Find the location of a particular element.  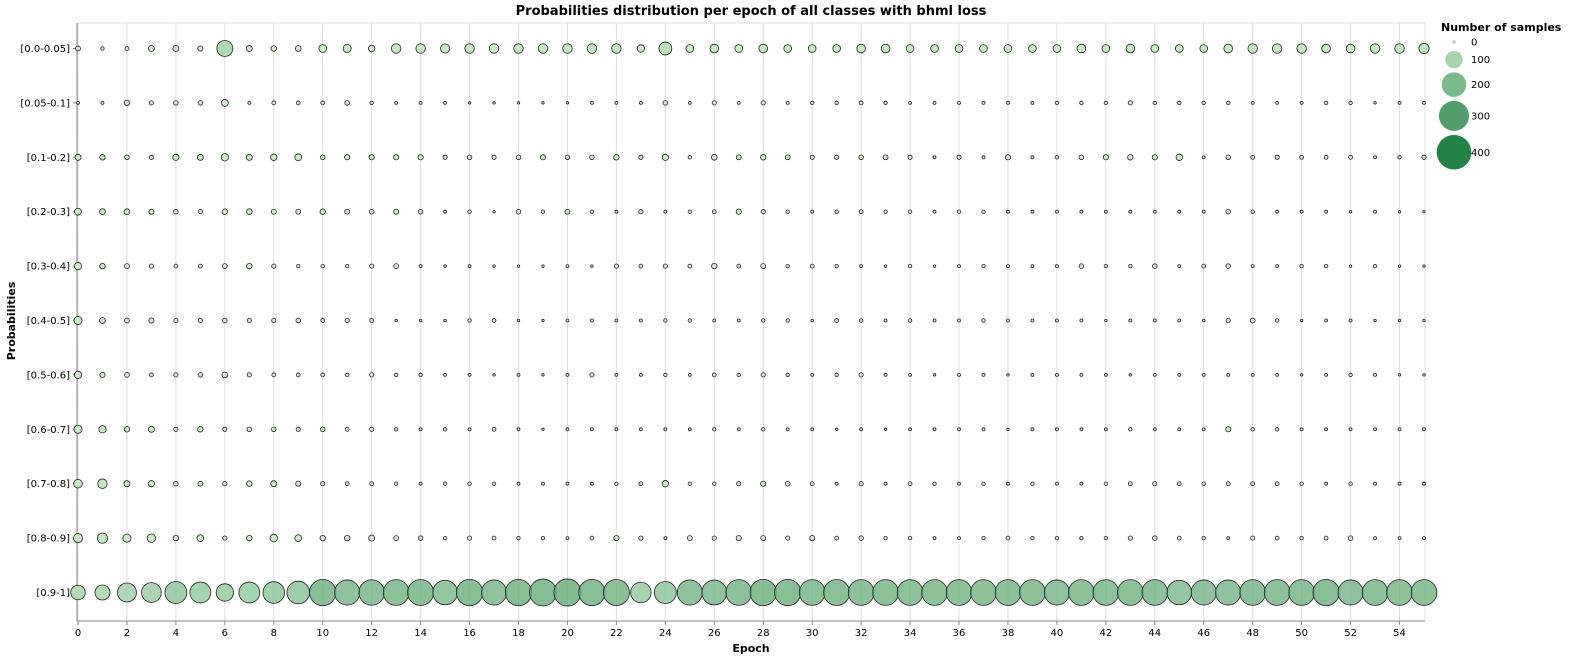

legend-symbol is located at coordinates (1454, 115).